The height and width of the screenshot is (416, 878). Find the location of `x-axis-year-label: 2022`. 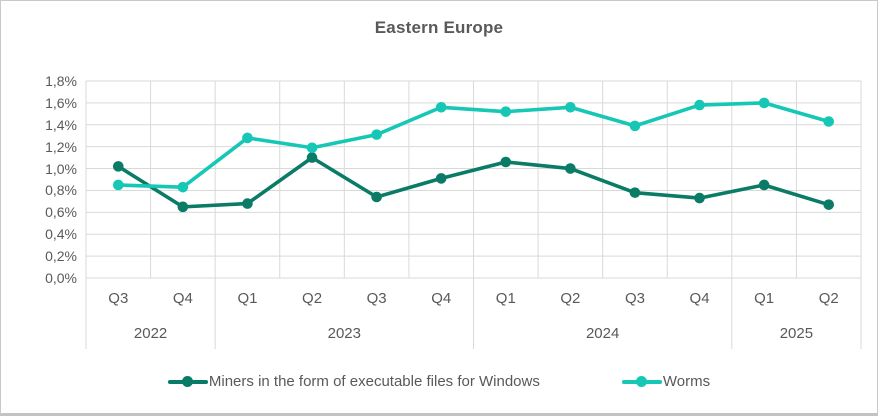

x-axis-year-label: 2022 is located at coordinates (150, 333).